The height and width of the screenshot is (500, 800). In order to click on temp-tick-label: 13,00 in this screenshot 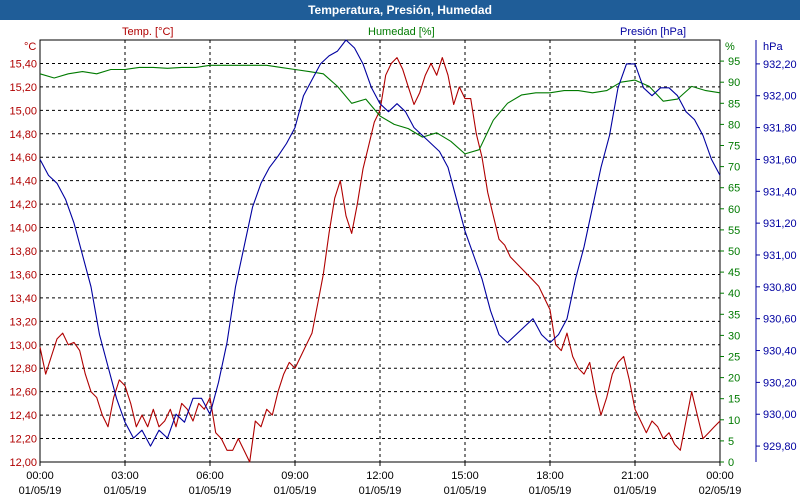, I will do `click(23, 346)`.